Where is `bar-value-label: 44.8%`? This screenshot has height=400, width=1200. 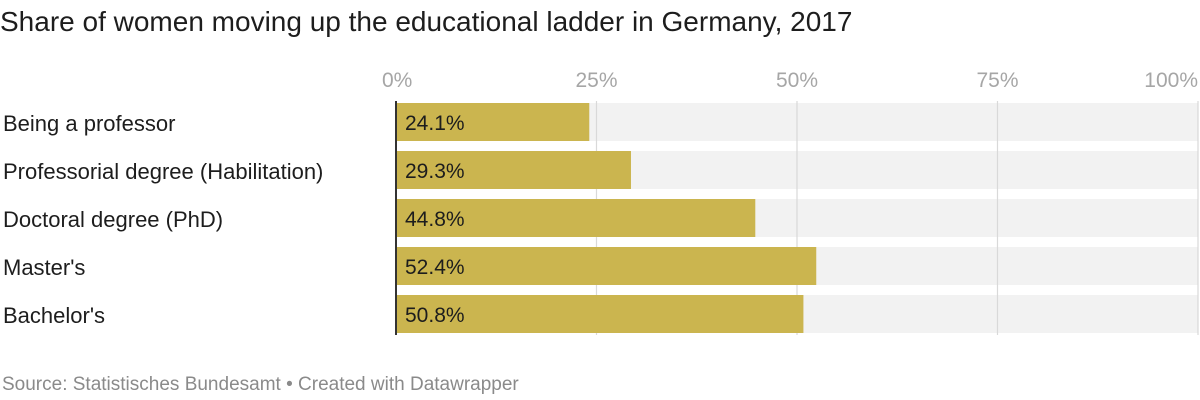 bar-value-label: 44.8% is located at coordinates (435, 219).